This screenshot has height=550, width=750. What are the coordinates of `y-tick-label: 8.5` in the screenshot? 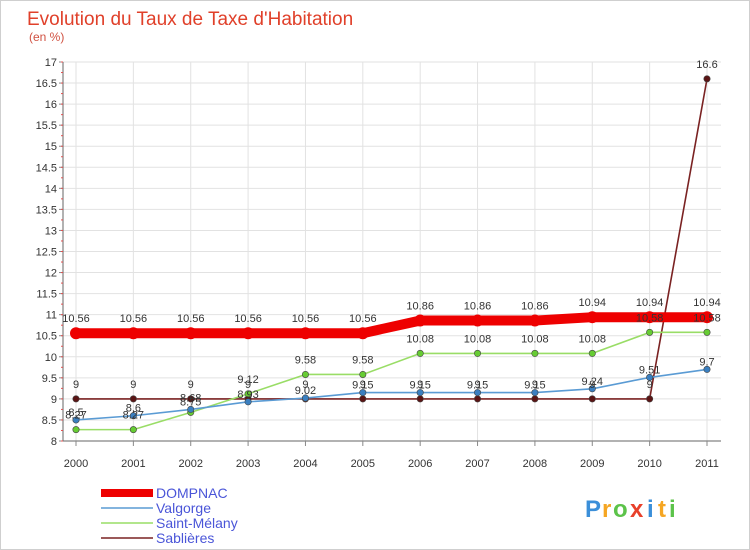 It's located at (49, 421).